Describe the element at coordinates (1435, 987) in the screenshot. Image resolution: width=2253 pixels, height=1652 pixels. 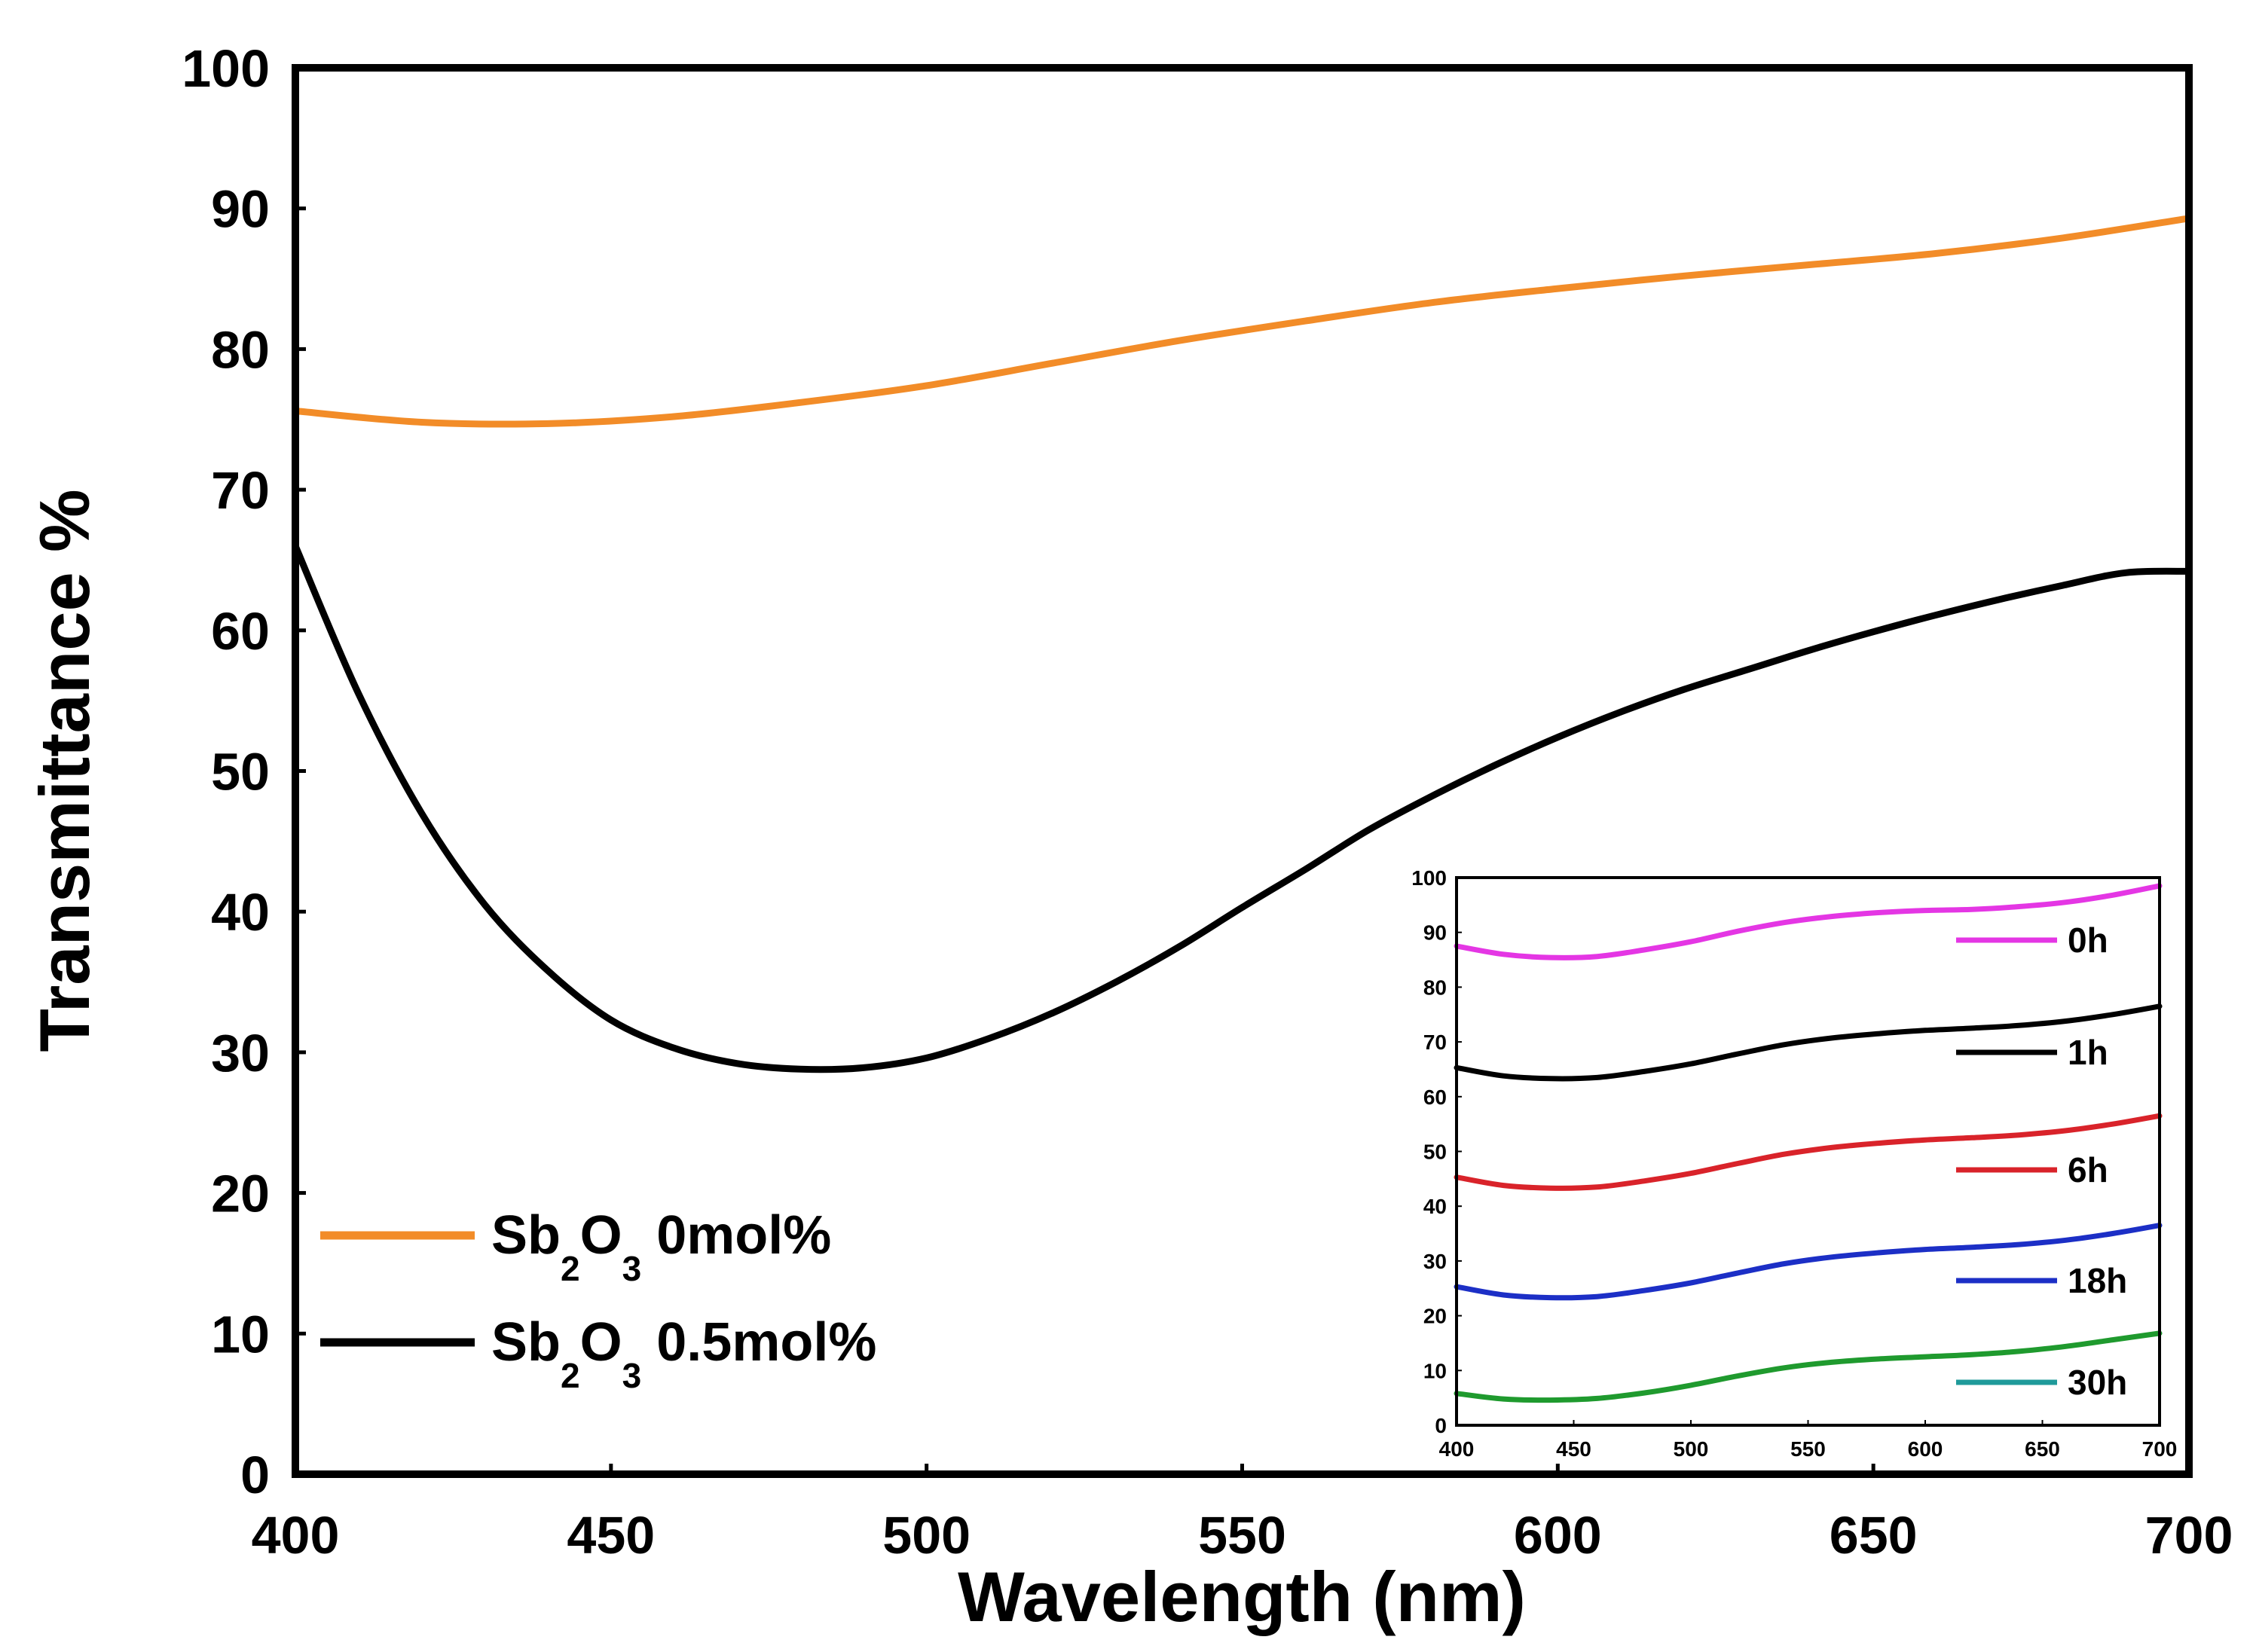
I see `inset-y-tick-label: 80` at that location.